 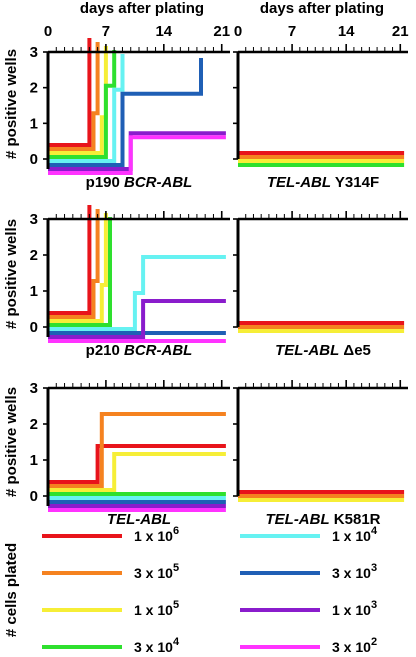 I want to click on legend-item-5: 1 x 104, so click(x=309, y=534).